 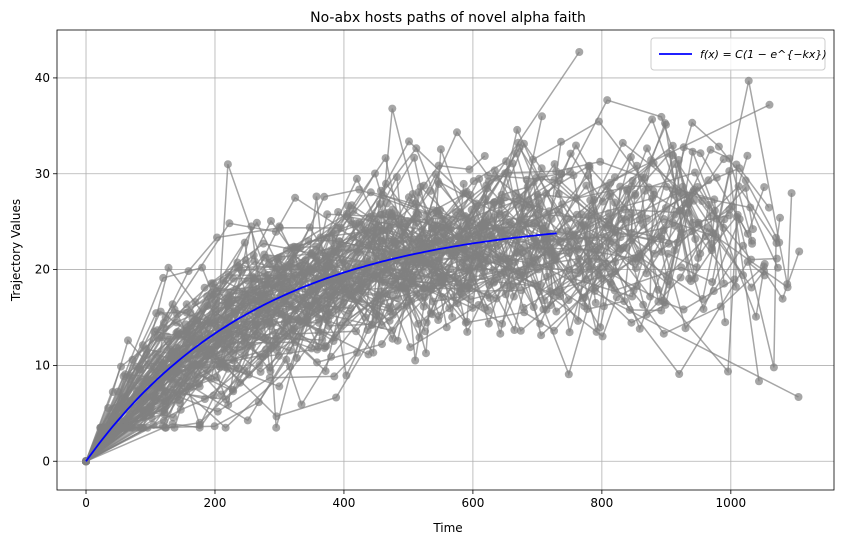 What do you see at coordinates (42, 174) in the screenshot?
I see `y-tick-label: 30` at bounding box center [42, 174].